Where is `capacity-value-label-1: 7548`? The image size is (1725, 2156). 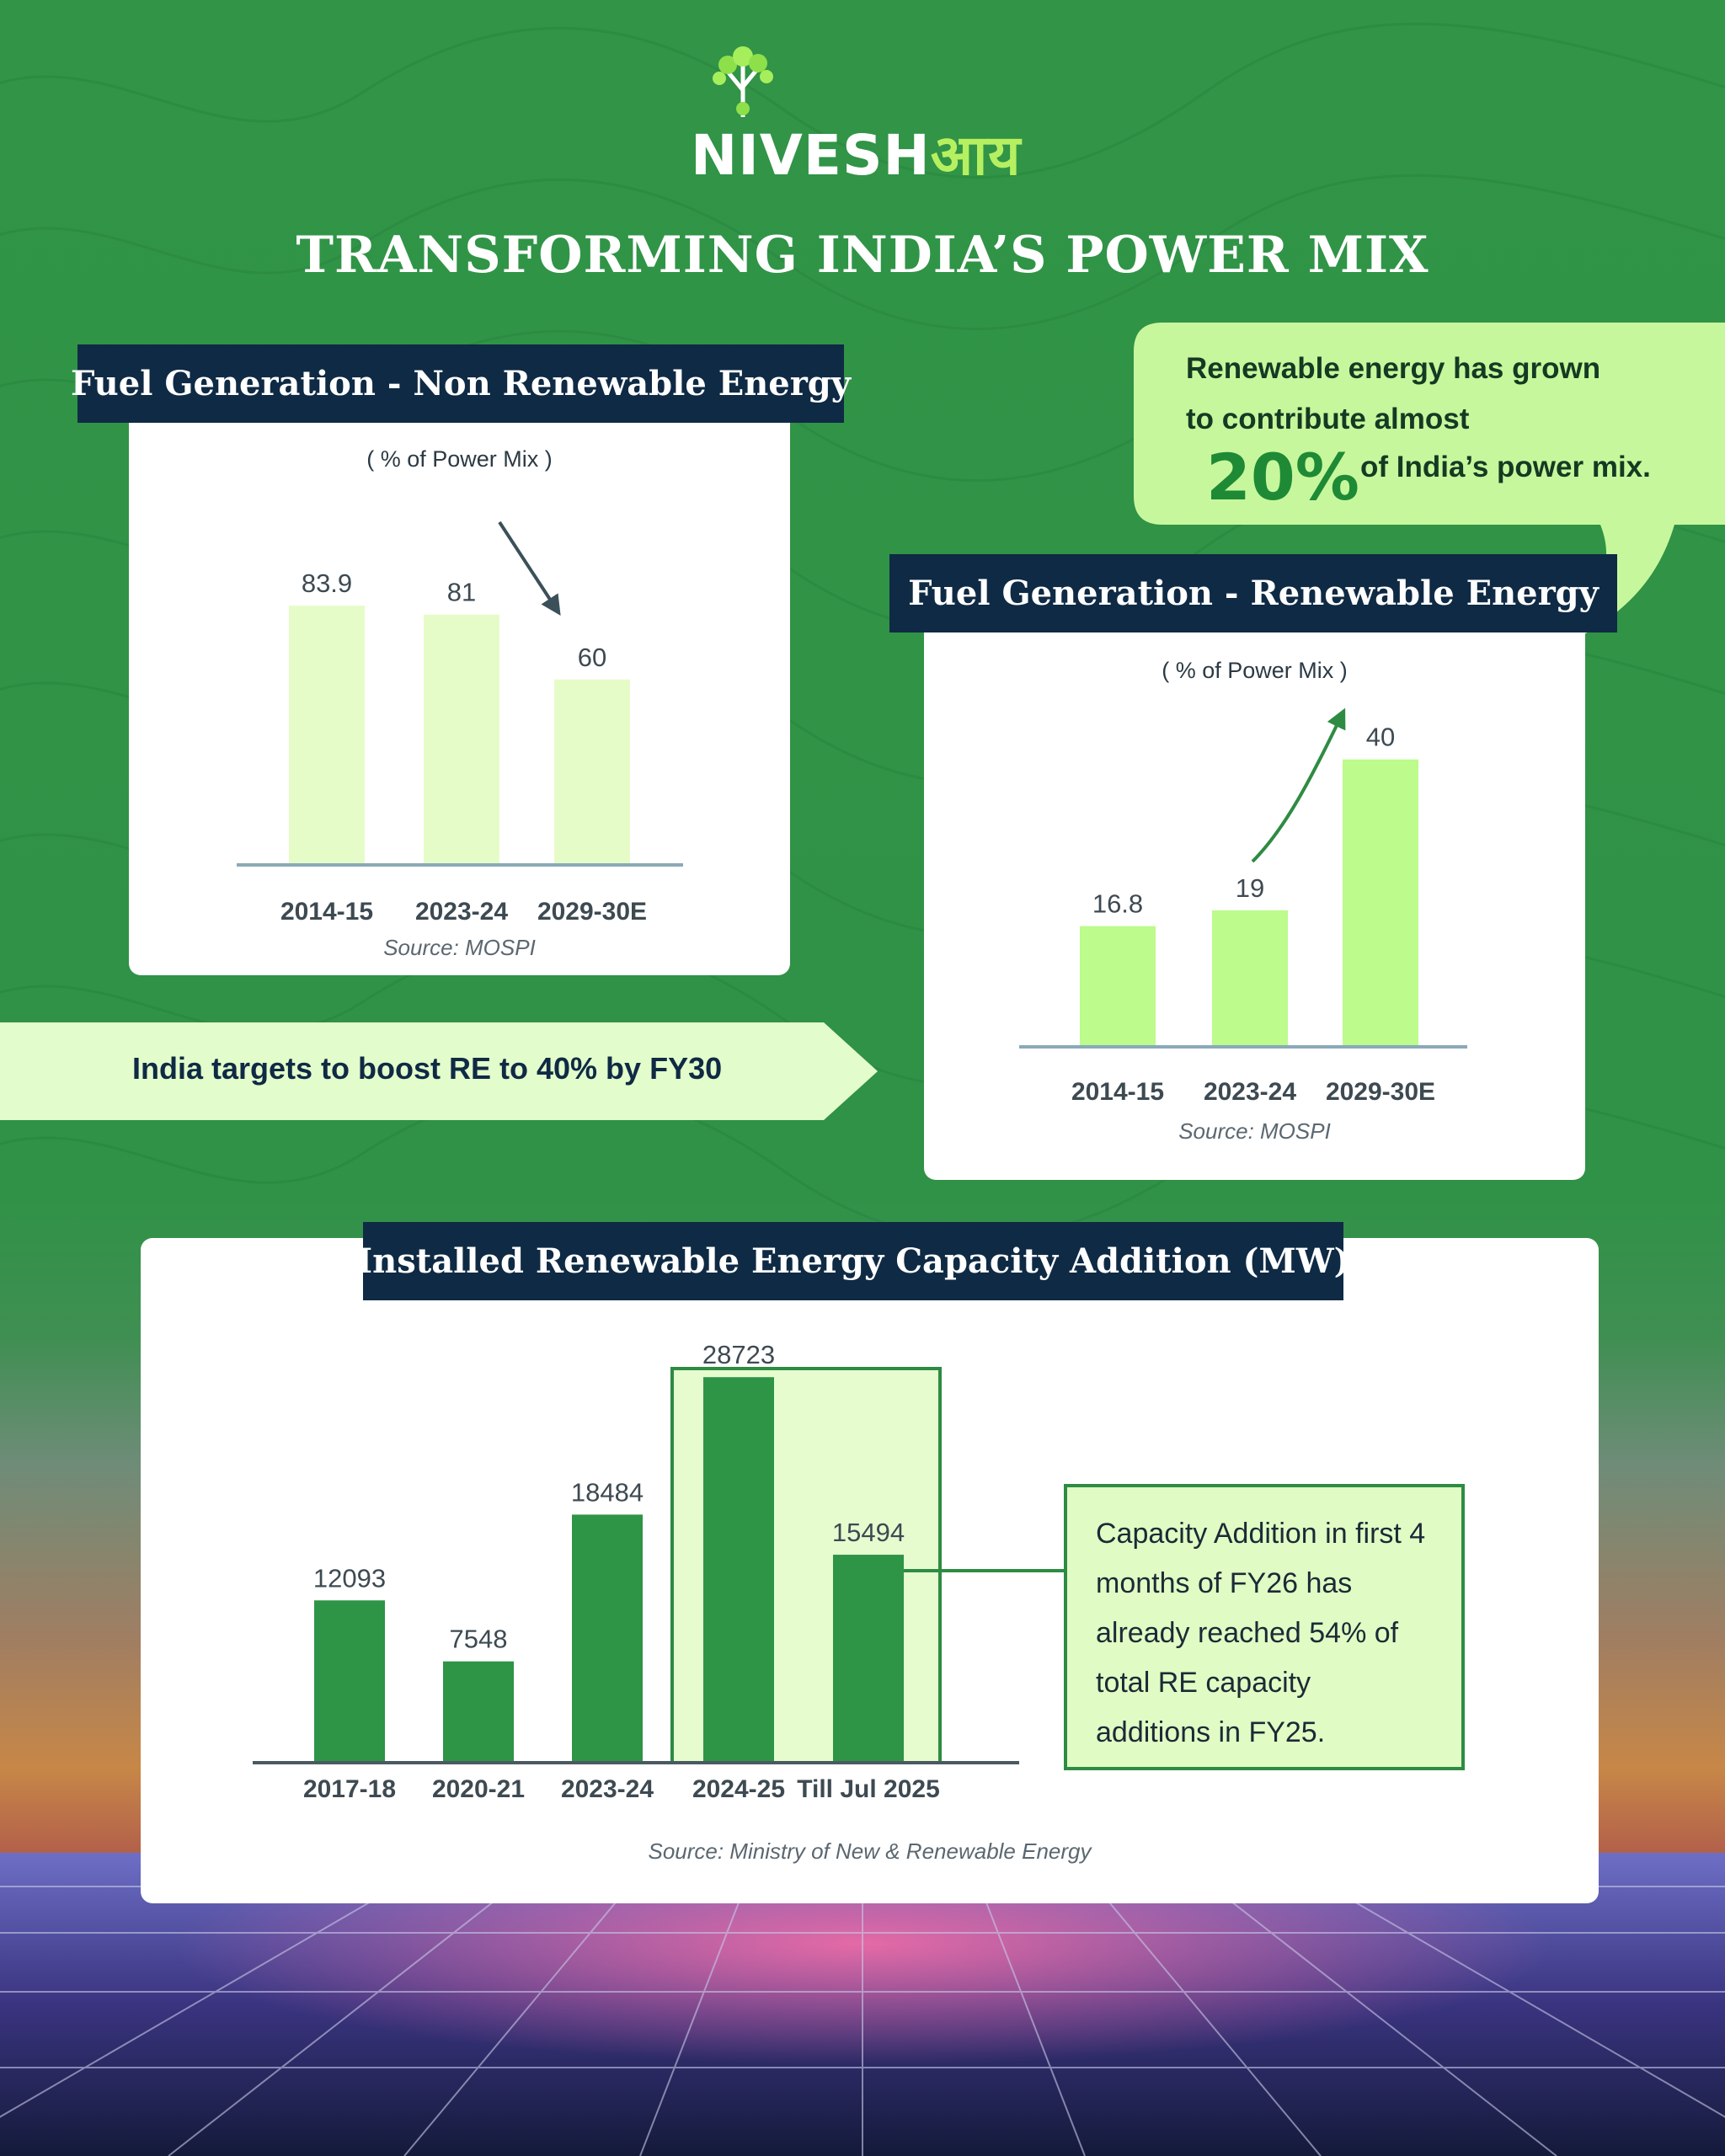
capacity-value-label-1: 7548 is located at coordinates (479, 1640).